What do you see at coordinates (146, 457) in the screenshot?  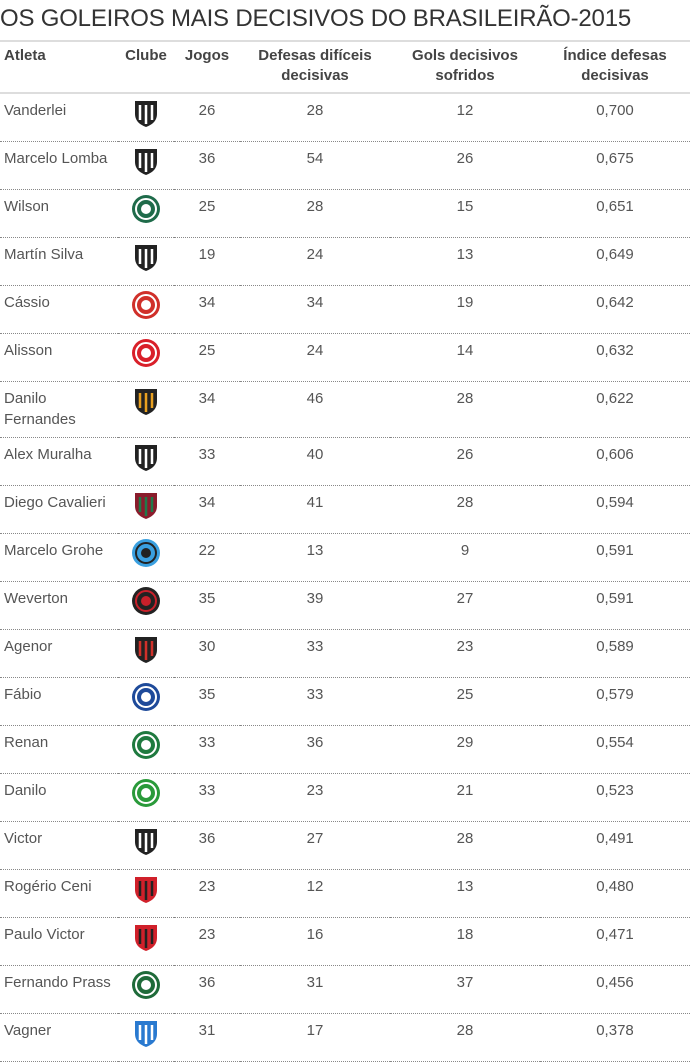 I see `figueirense-crest-icon` at bounding box center [146, 457].